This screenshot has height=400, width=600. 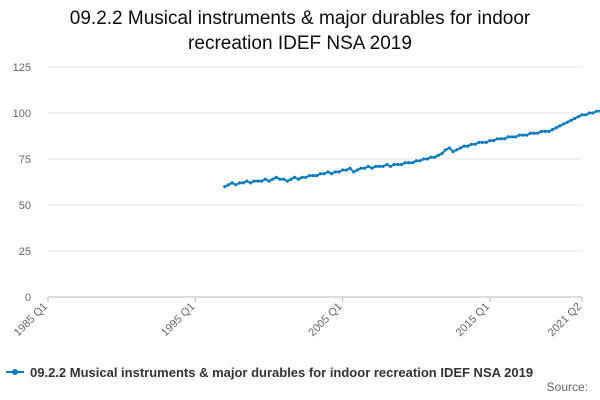 I want to click on y-tick-label: 125, so click(x=22, y=68).